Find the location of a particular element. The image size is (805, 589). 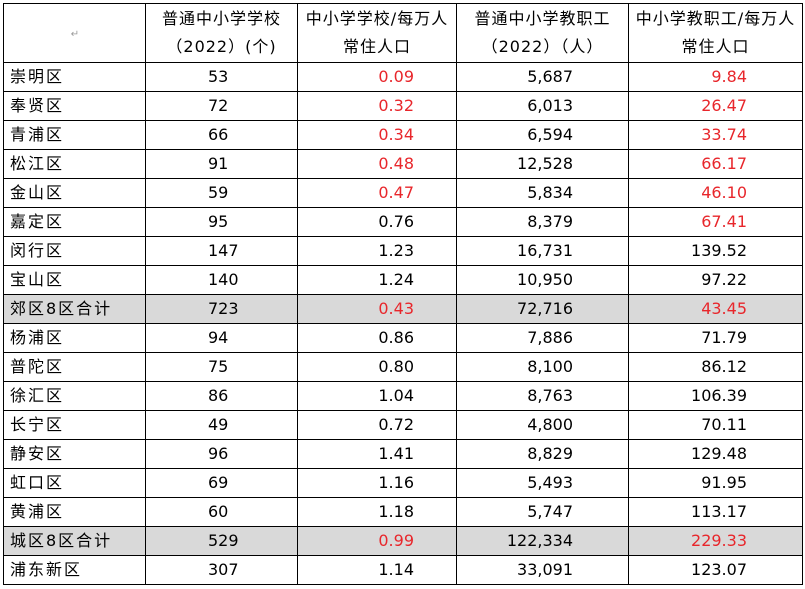

district-name-cell-text: 静安区 is located at coordinates (37, 453).